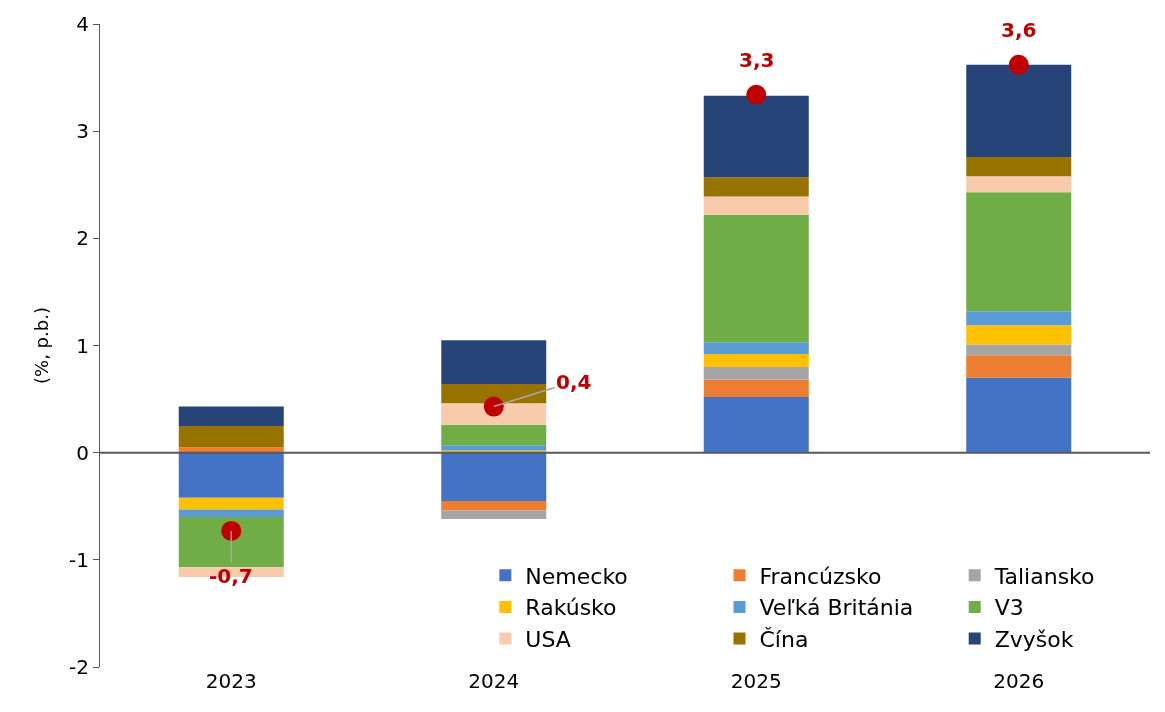  What do you see at coordinates (494, 681) in the screenshot?
I see `x-tick-label: 2024` at bounding box center [494, 681].